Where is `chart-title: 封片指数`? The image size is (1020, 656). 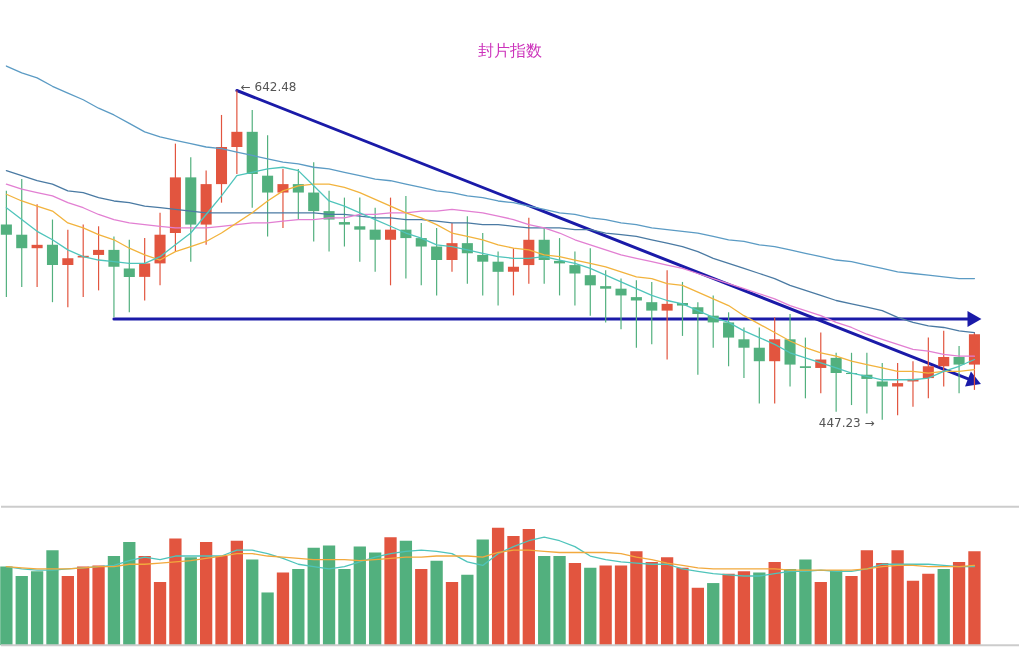
chart-title: 封片指数 is located at coordinates (510, 50).